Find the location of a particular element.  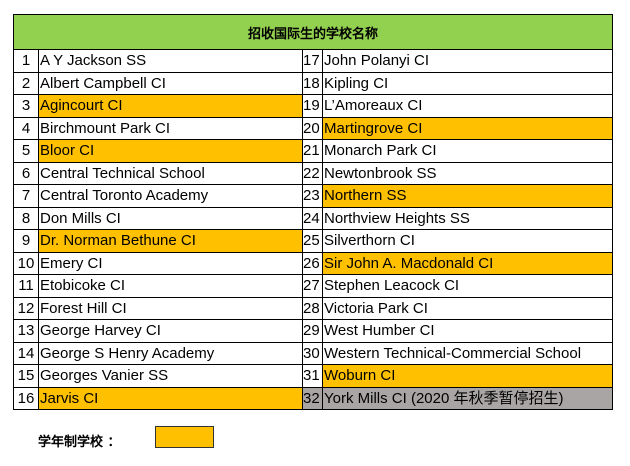

school-name: Central Technical School is located at coordinates (170, 173).